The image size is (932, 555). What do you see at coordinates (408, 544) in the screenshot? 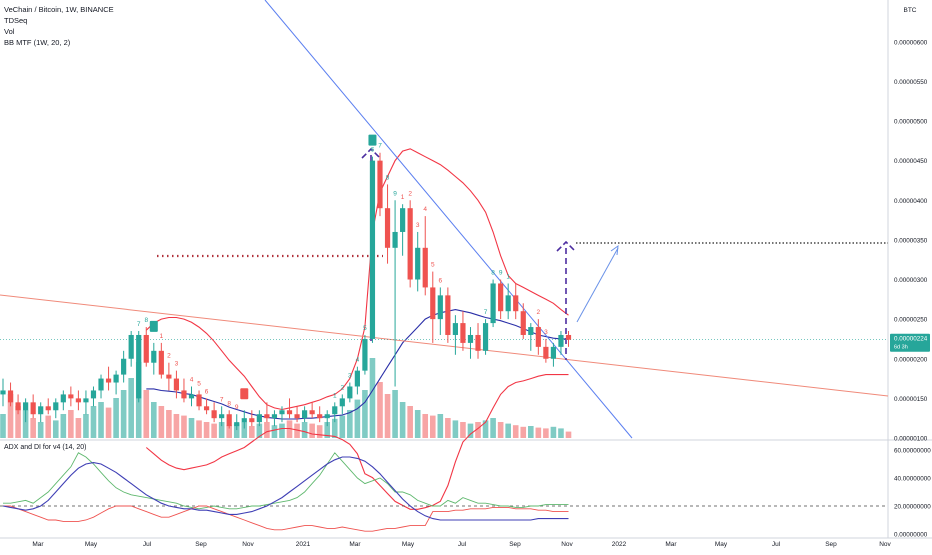
I see `time-tick-label: May` at bounding box center [408, 544].